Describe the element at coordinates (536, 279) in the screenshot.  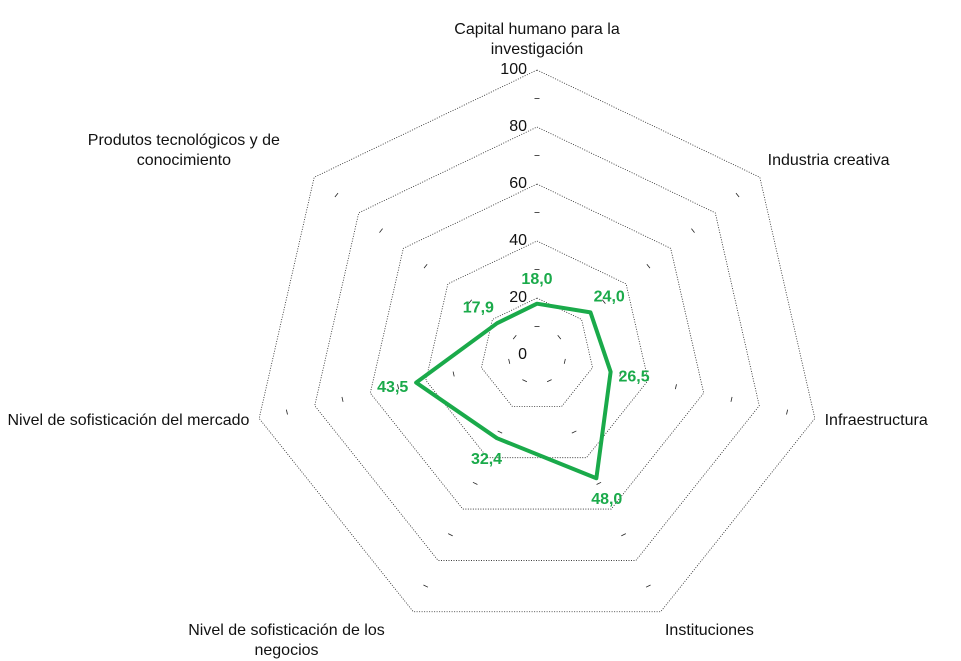
I see `value-label: 18,0` at that location.